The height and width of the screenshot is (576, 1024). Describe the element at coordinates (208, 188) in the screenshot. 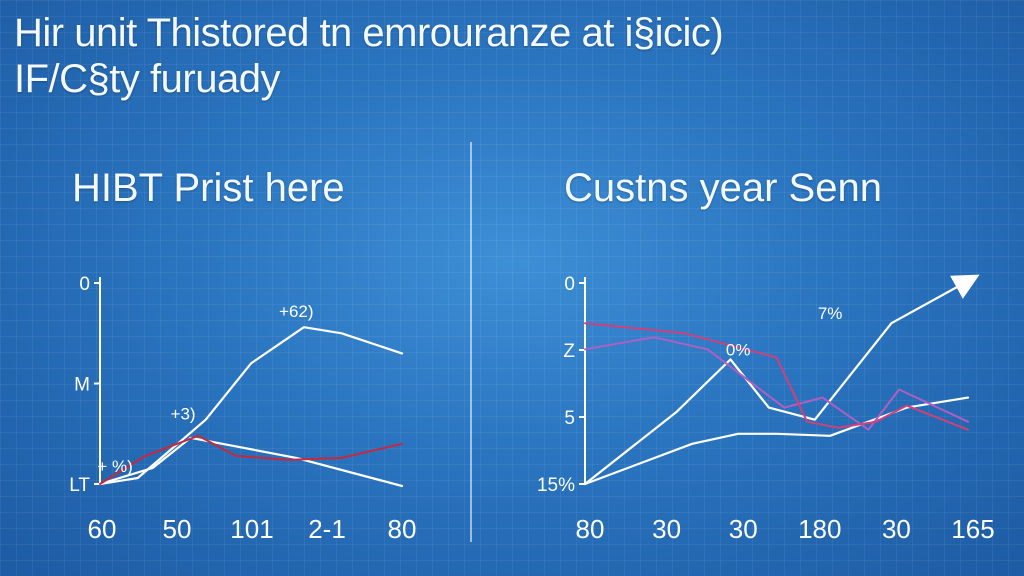

I see `left-chart-title: HIBT Prist here` at that location.